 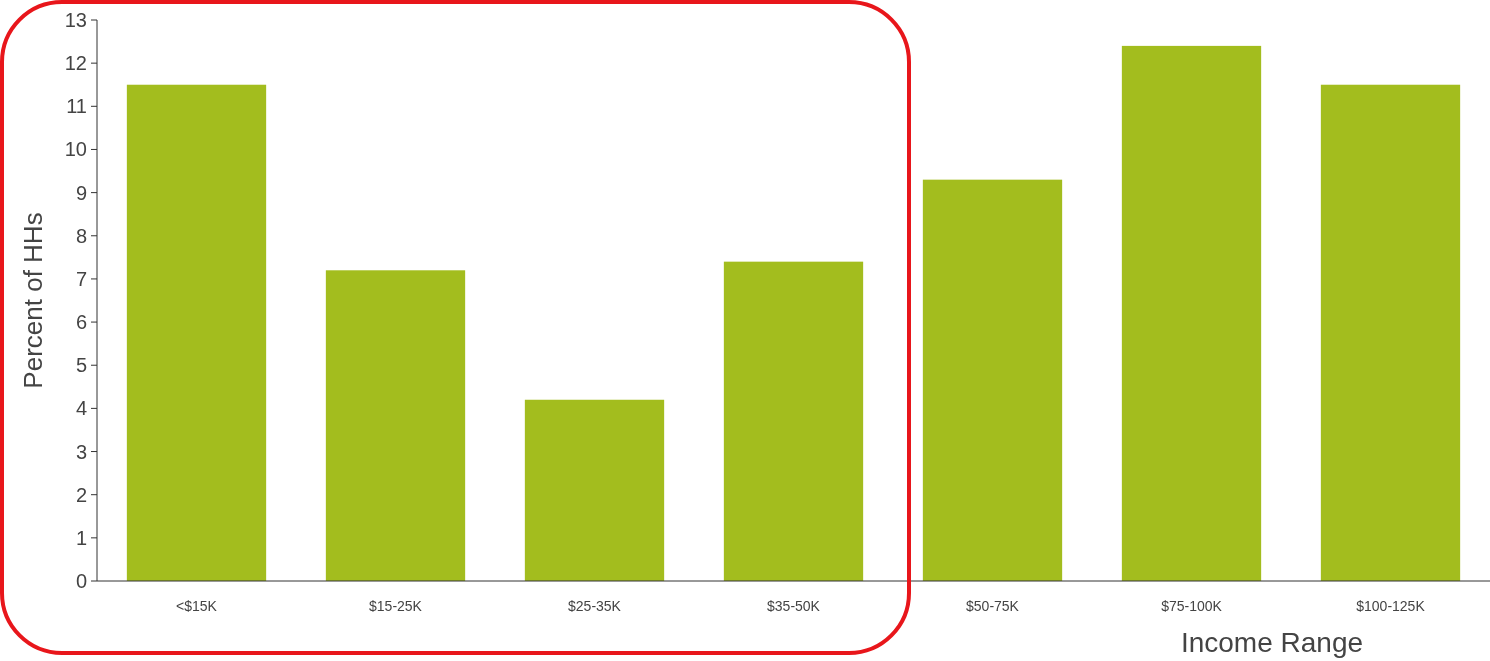 I want to click on y-tick-label: 6, so click(x=81, y=322).